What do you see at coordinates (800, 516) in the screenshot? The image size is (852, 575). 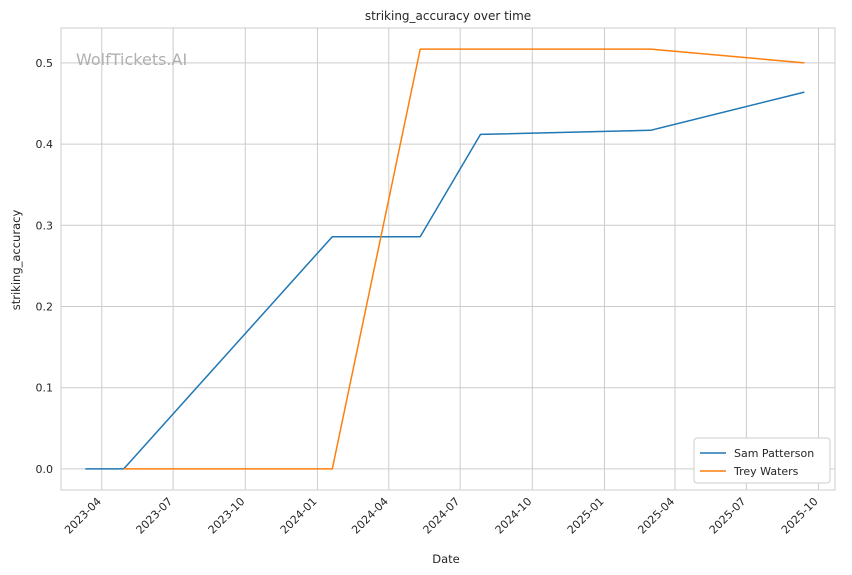 I see `x-tick-label: 2025-10` at bounding box center [800, 516].